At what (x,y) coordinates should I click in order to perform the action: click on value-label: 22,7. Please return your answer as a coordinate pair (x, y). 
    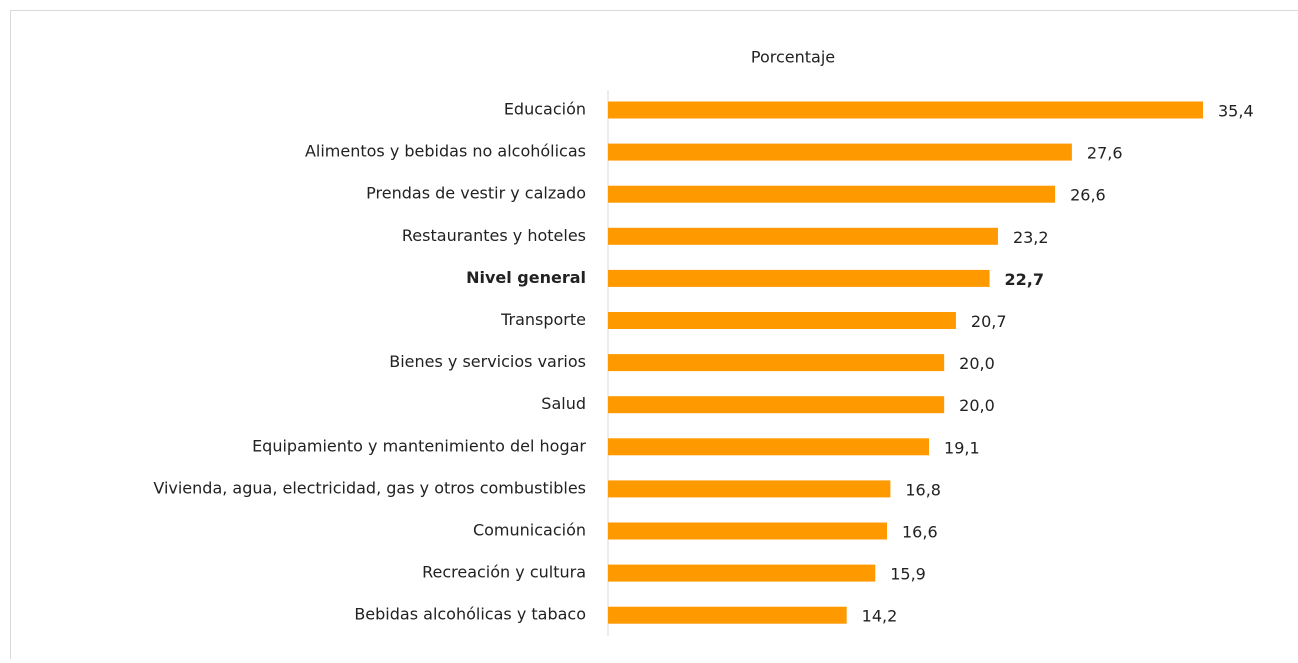
    Looking at the image, I should click on (1024, 279).